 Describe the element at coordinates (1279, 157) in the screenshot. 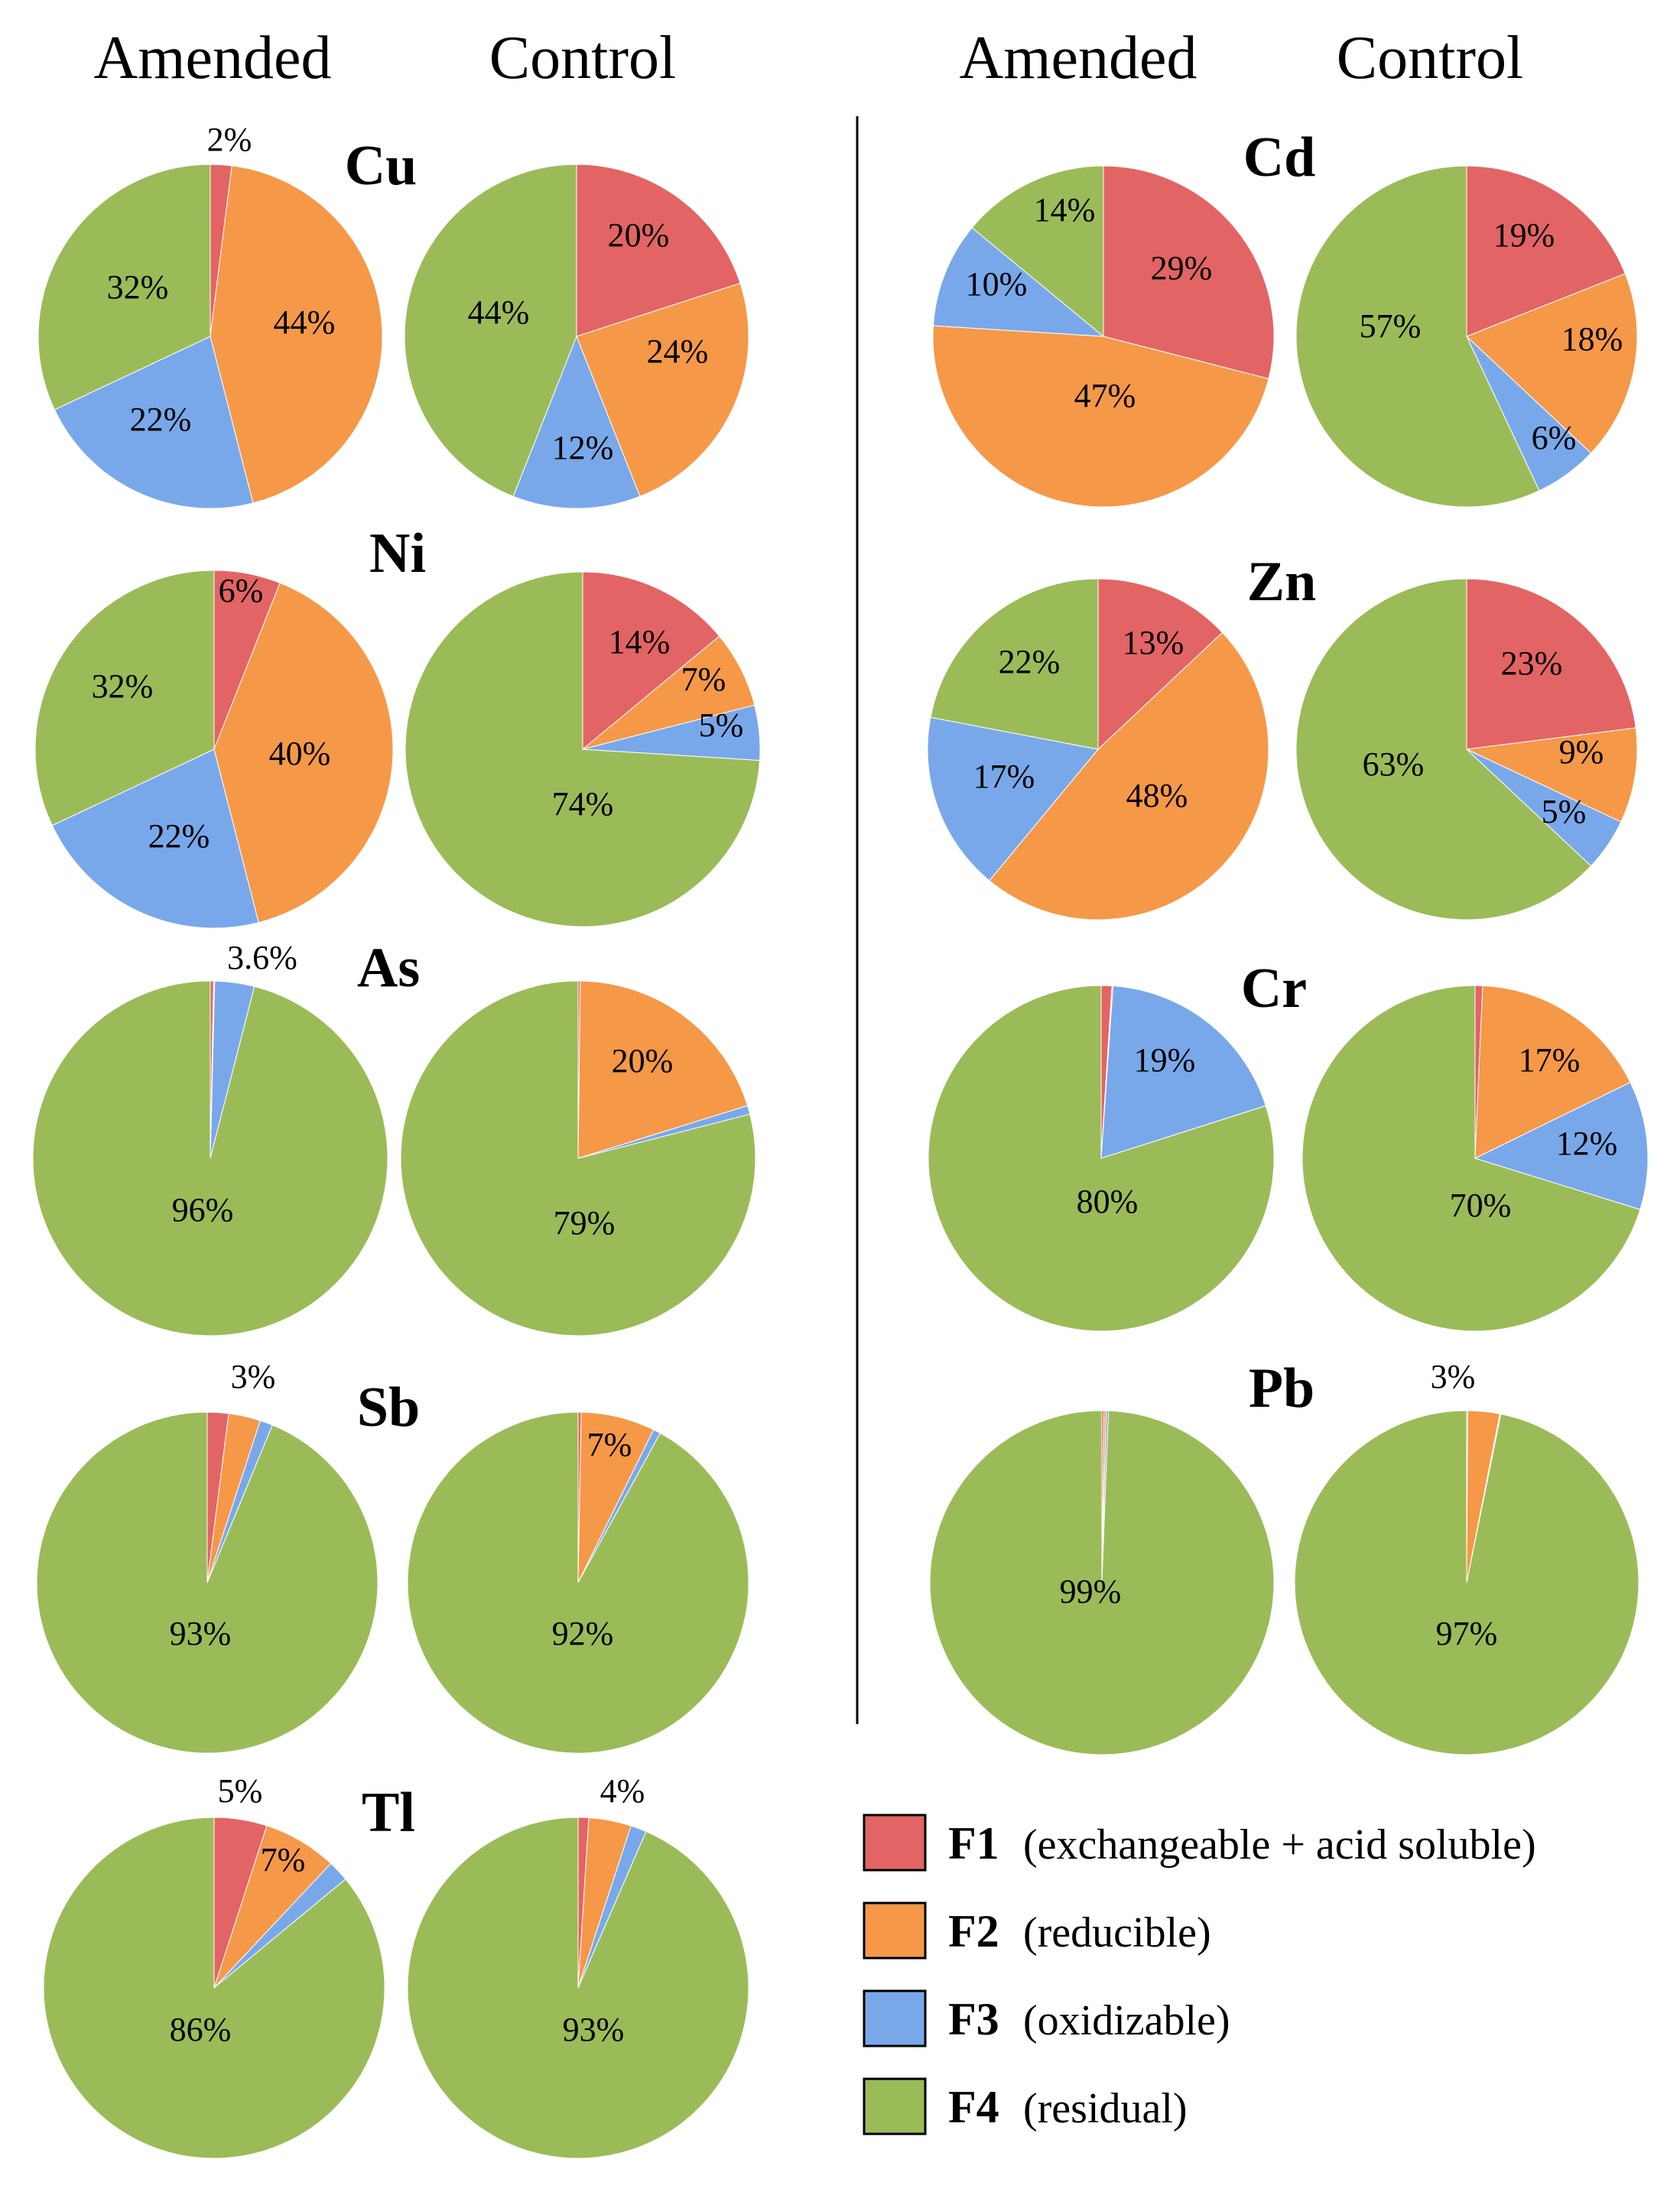

I see `element-label-cd: Cd` at that location.